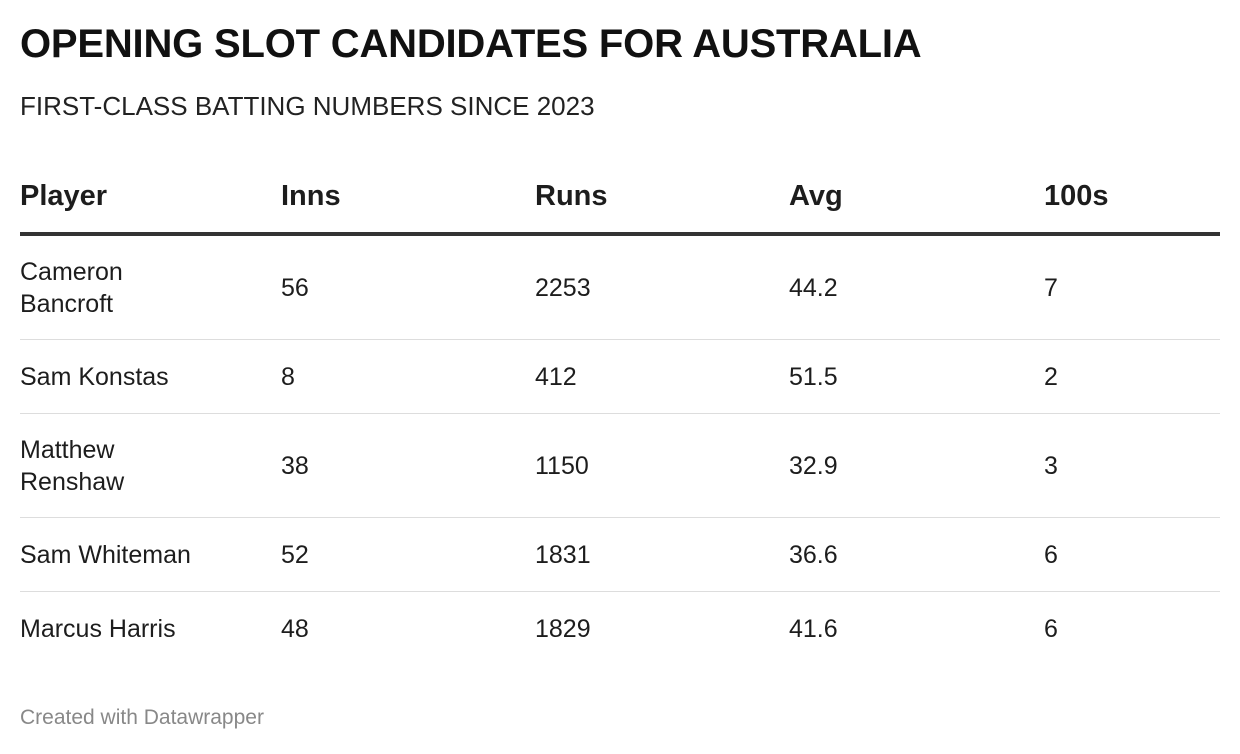 The image size is (1240, 754). I want to click on column-header-100s: 100s, so click(1132, 198).